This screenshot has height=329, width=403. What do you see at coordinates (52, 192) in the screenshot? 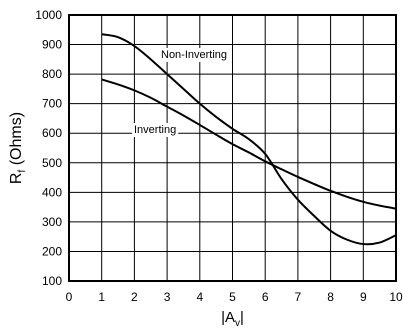
I see `y-tick-label: 400` at bounding box center [52, 192].